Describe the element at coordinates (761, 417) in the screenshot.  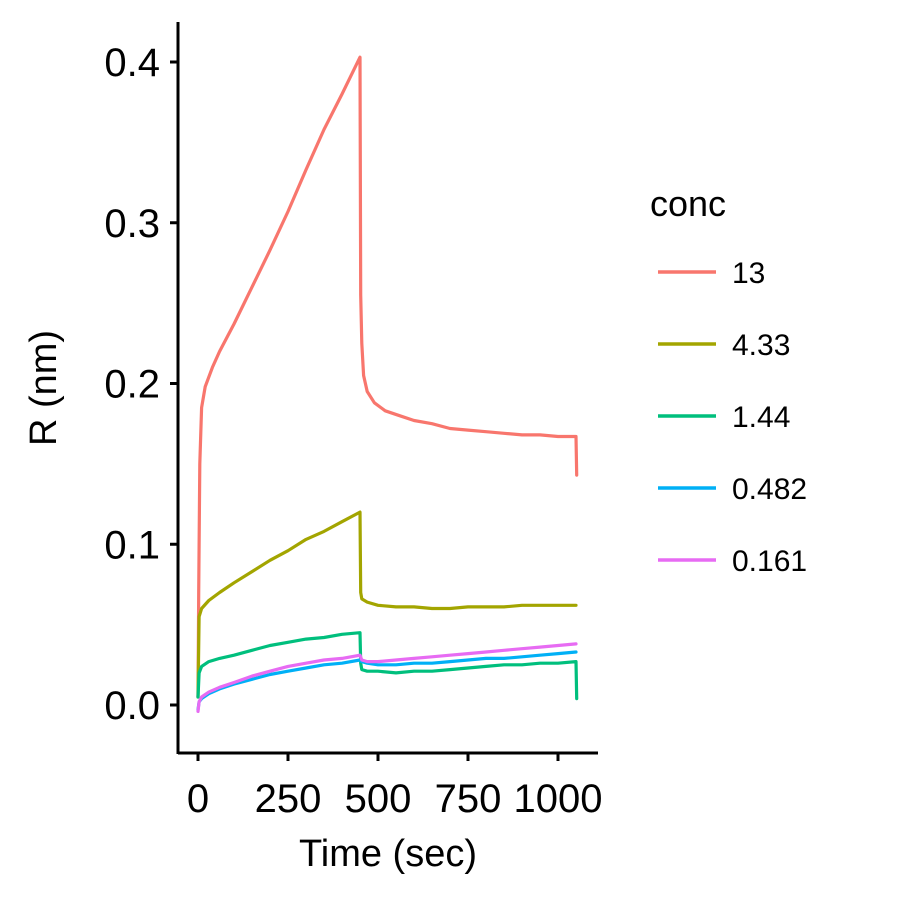
I see `legend-label-2: 1.44` at that location.